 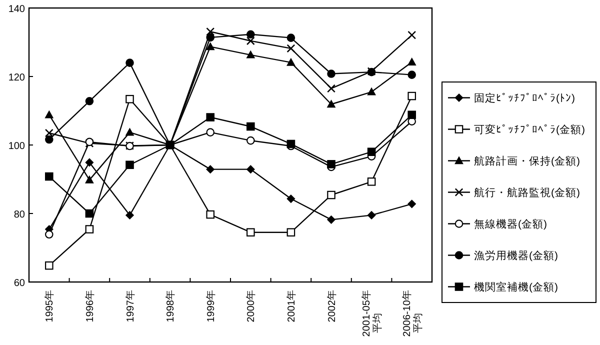 I want to click on x-tick-label: 1998年, so click(x=170, y=306).